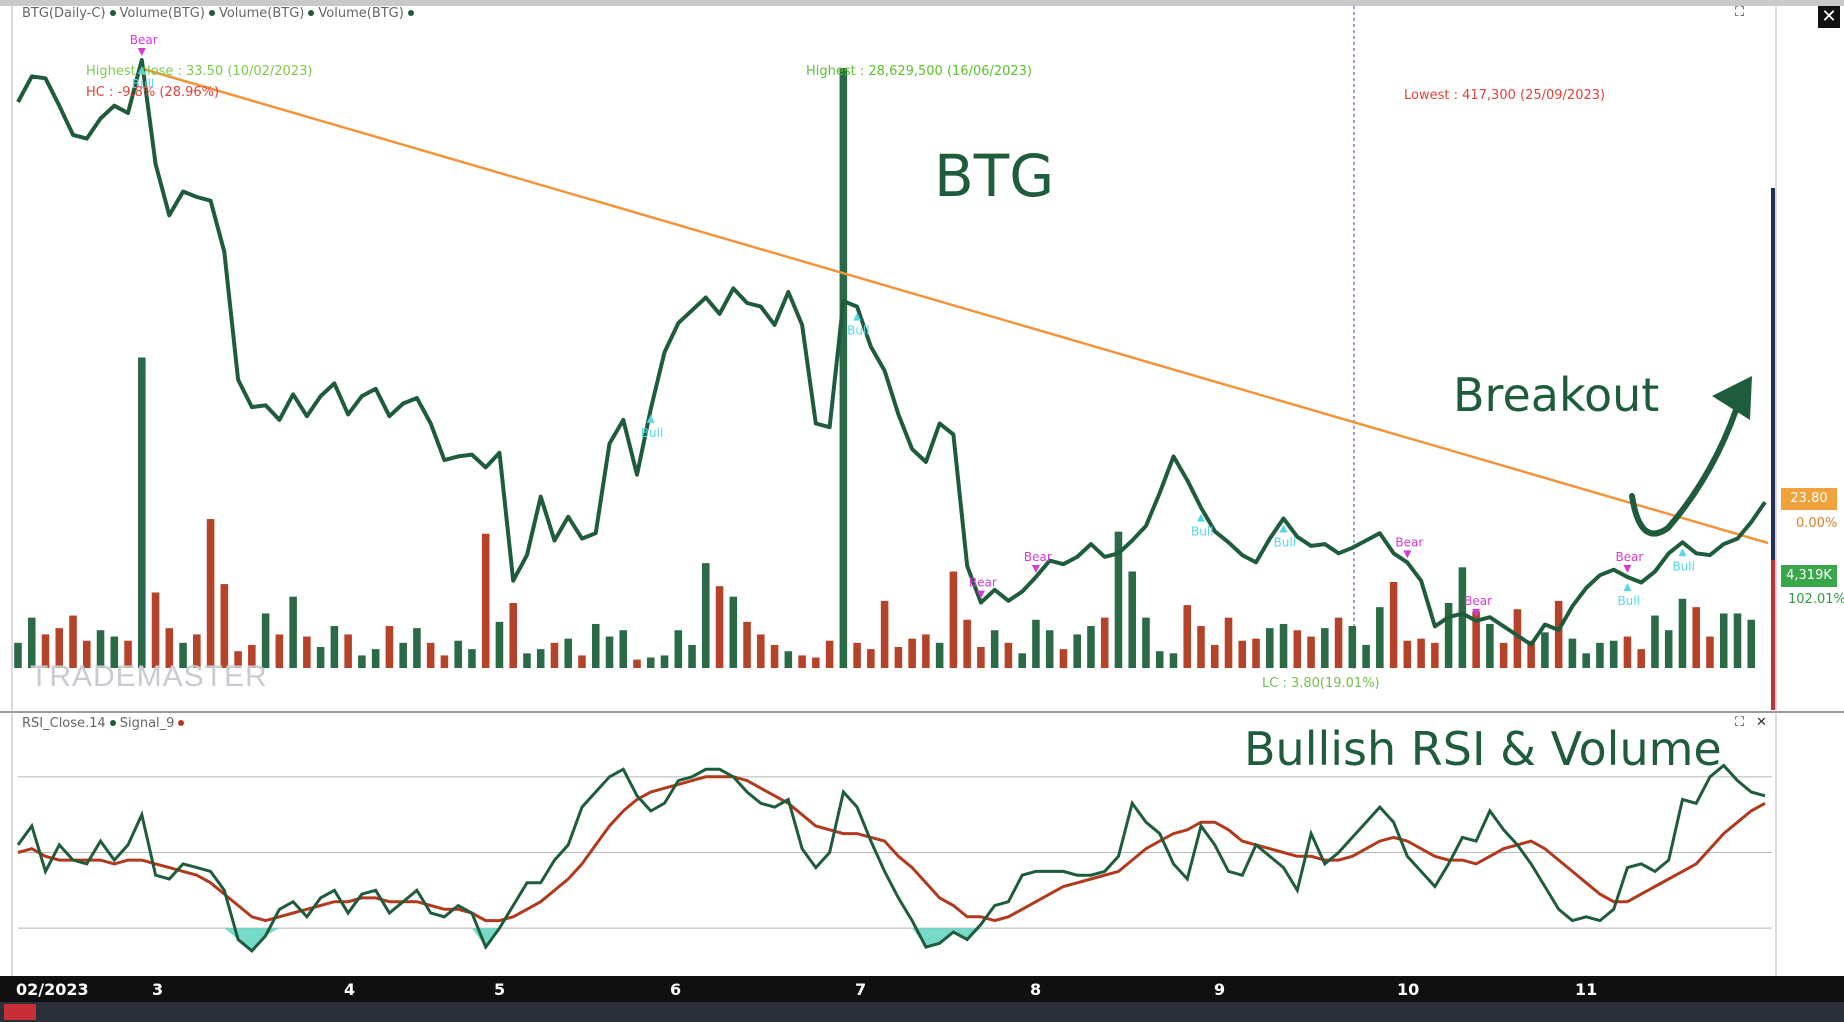 This screenshot has width=1844, height=1022. What do you see at coordinates (1817, 523) in the screenshot?
I see `price-change: 0.00%` at bounding box center [1817, 523].